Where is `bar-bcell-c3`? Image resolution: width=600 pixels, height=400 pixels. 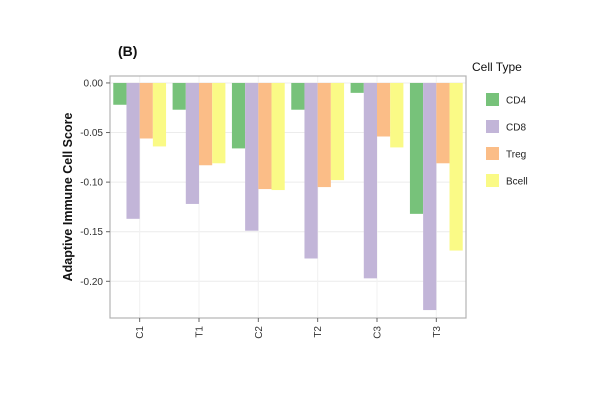
bar-bcell-c3 is located at coordinates (397, 115).